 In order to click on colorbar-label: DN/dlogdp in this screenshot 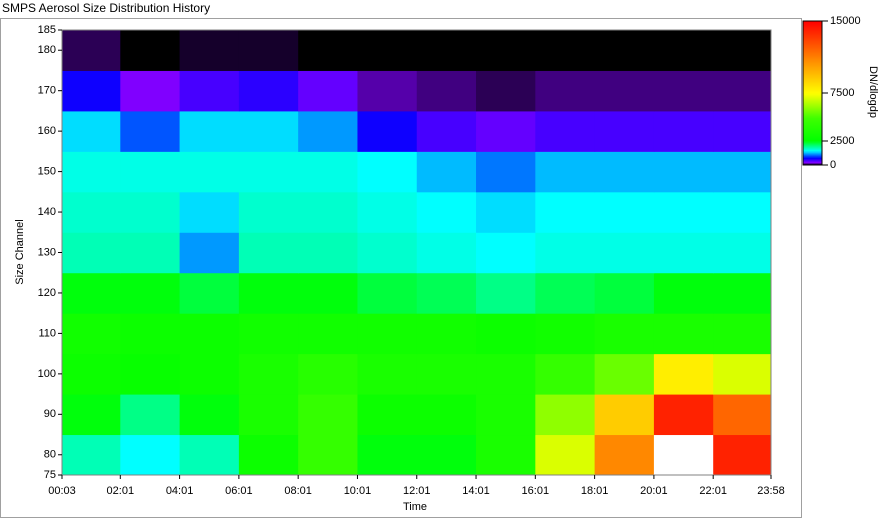, I will do `click(873, 92)`.